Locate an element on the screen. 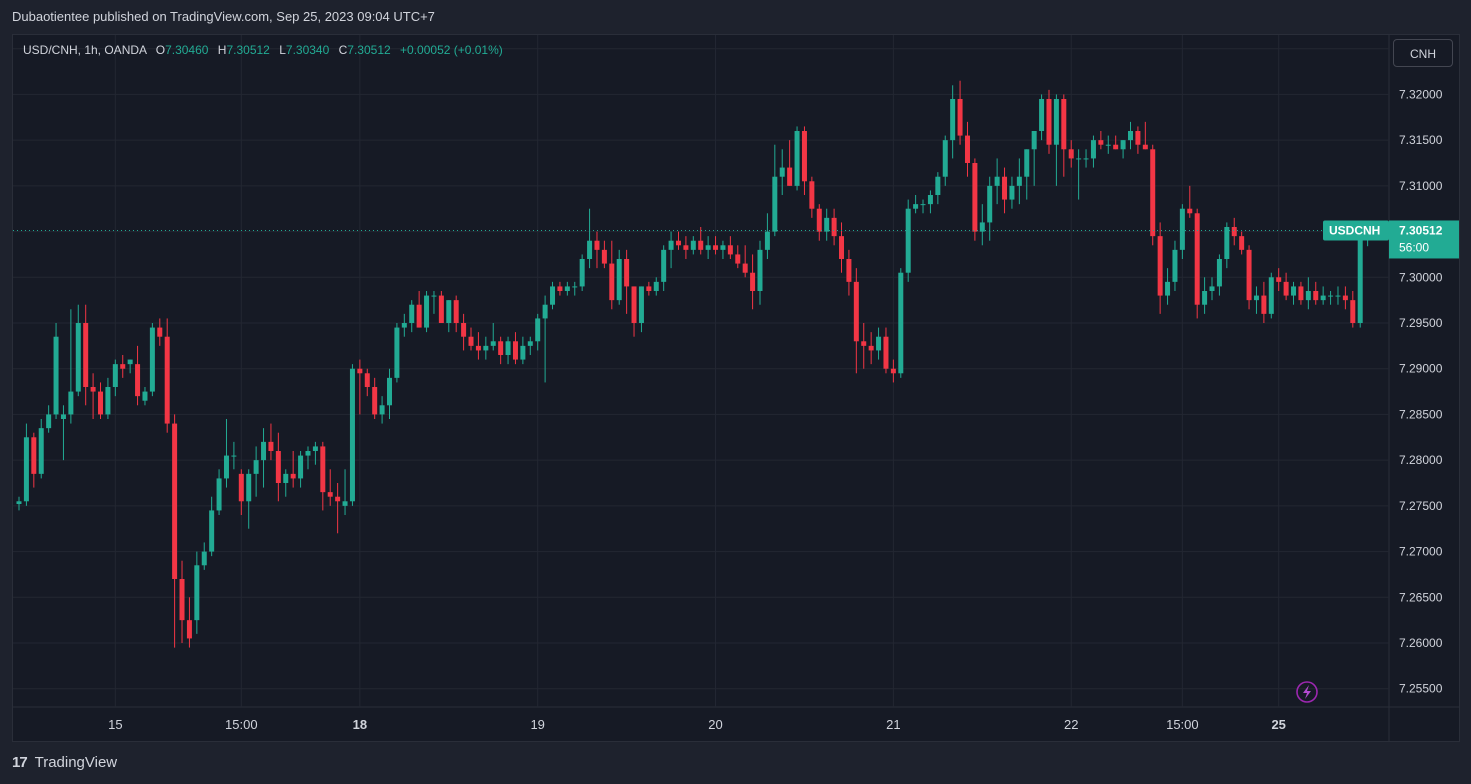  price-tick-label: 7.31500 is located at coordinates (1421, 140).